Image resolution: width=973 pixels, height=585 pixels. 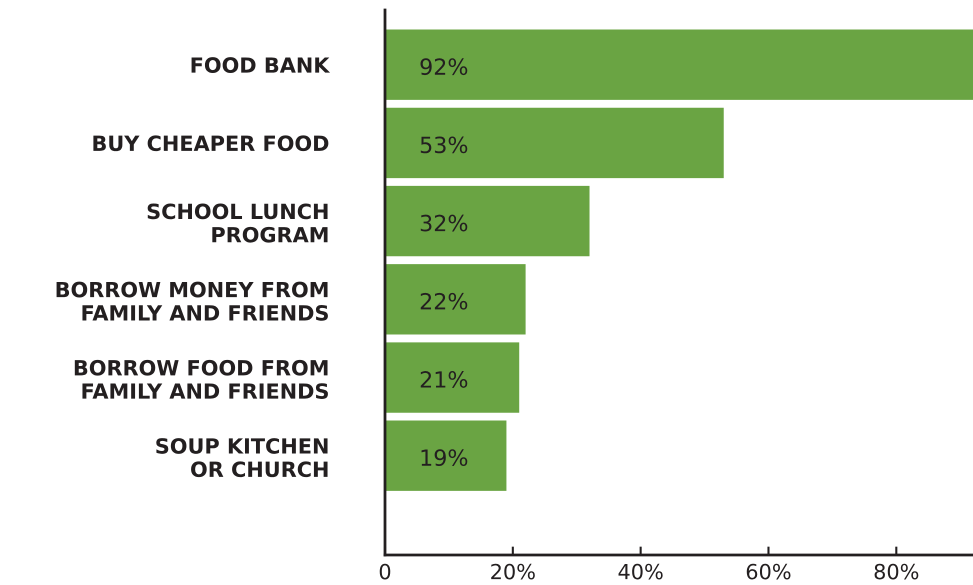 I want to click on data-label: 21%, so click(x=444, y=379).